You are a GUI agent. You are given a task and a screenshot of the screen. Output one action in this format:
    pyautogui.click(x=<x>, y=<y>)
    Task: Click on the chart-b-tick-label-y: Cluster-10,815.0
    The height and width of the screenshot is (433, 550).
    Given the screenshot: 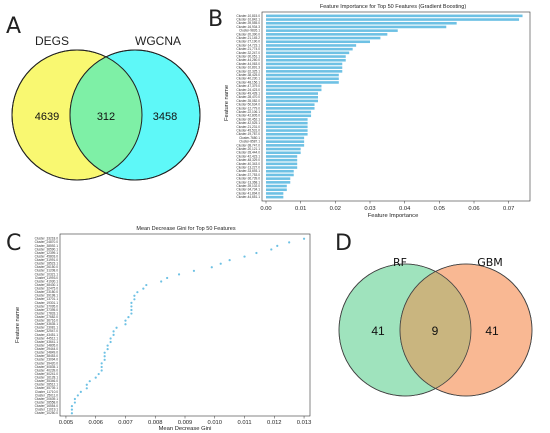 What is the action you would take?
    pyautogui.click(x=248, y=16)
    